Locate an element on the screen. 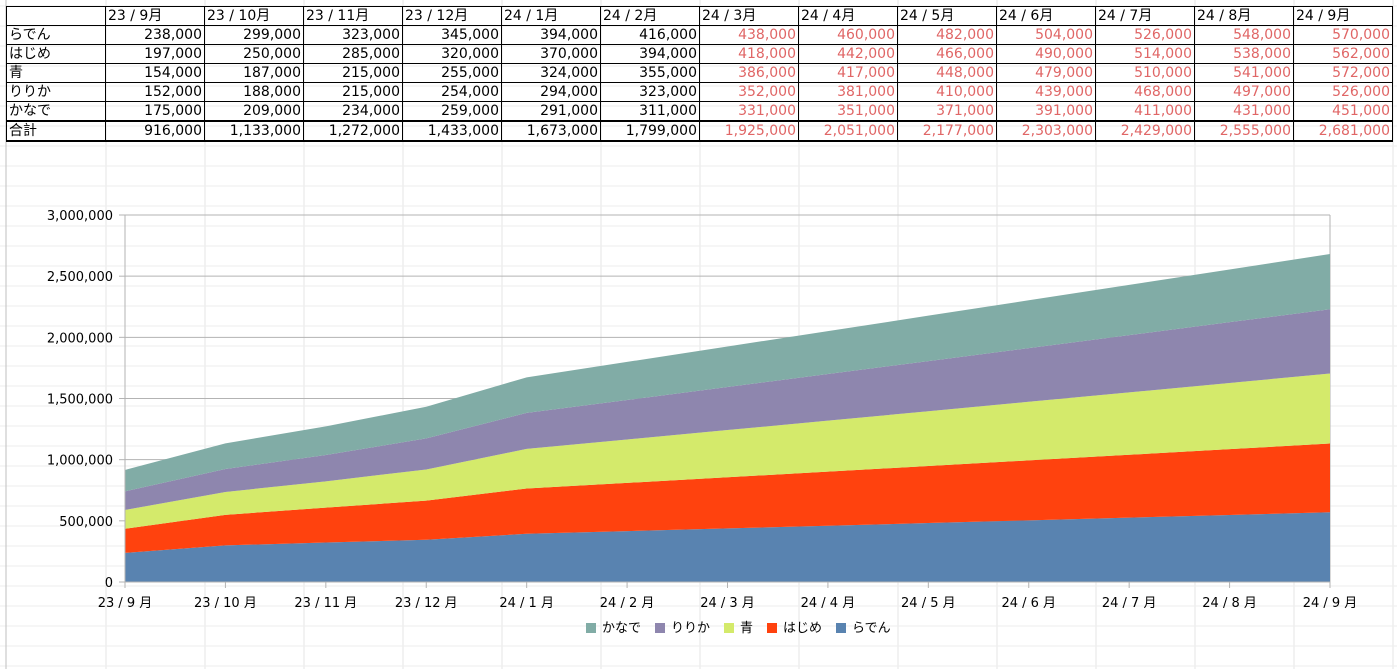  projected-value-cell: 451,000 is located at coordinates (1343, 111).